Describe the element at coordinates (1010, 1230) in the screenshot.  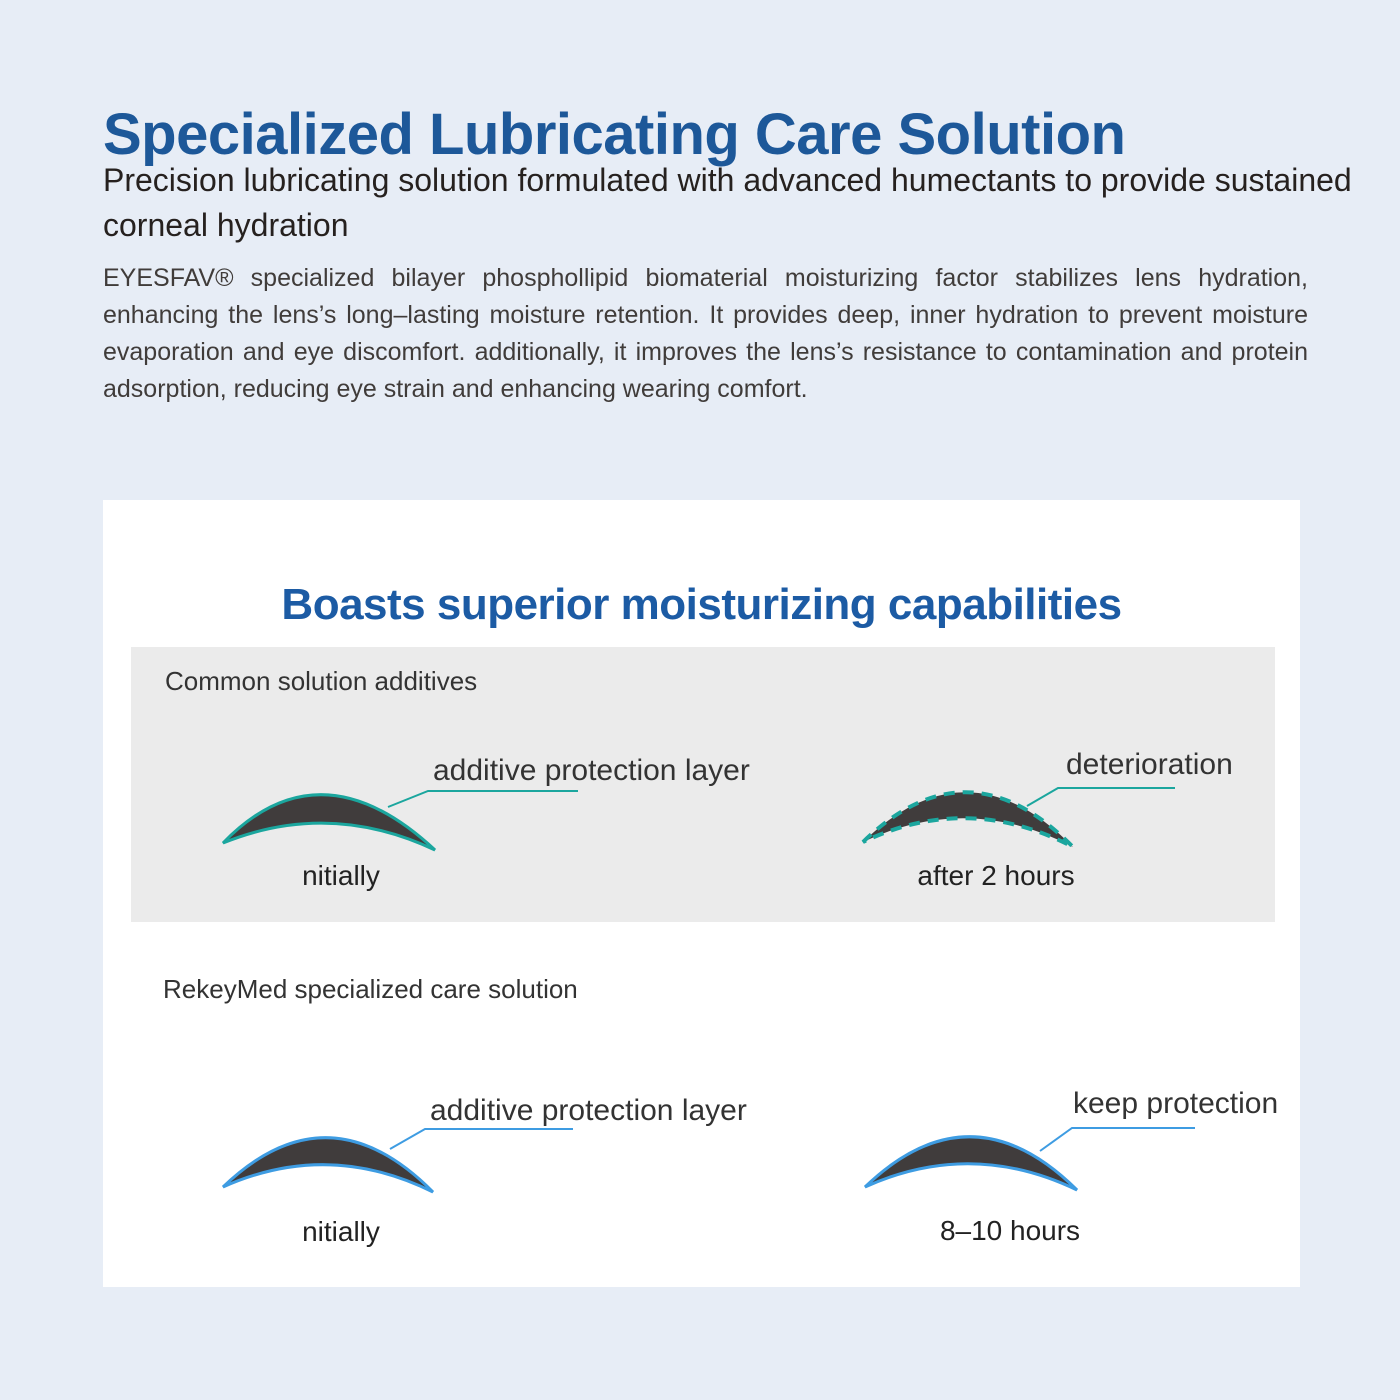
I see `caption-8-10-hours: 8–10 hours` at that location.